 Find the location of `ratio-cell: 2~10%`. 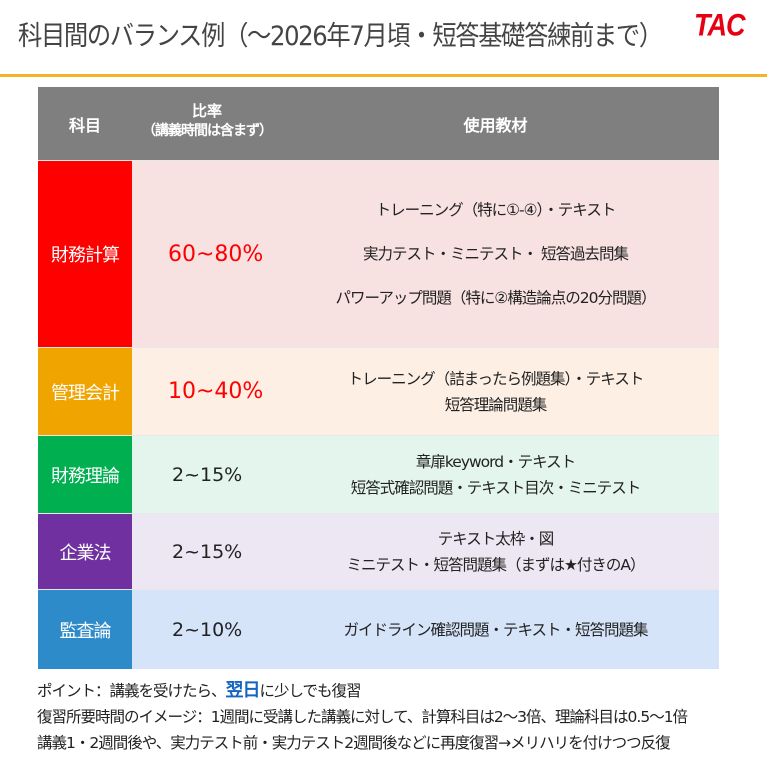

ratio-cell: 2~10% is located at coordinates (207, 629).